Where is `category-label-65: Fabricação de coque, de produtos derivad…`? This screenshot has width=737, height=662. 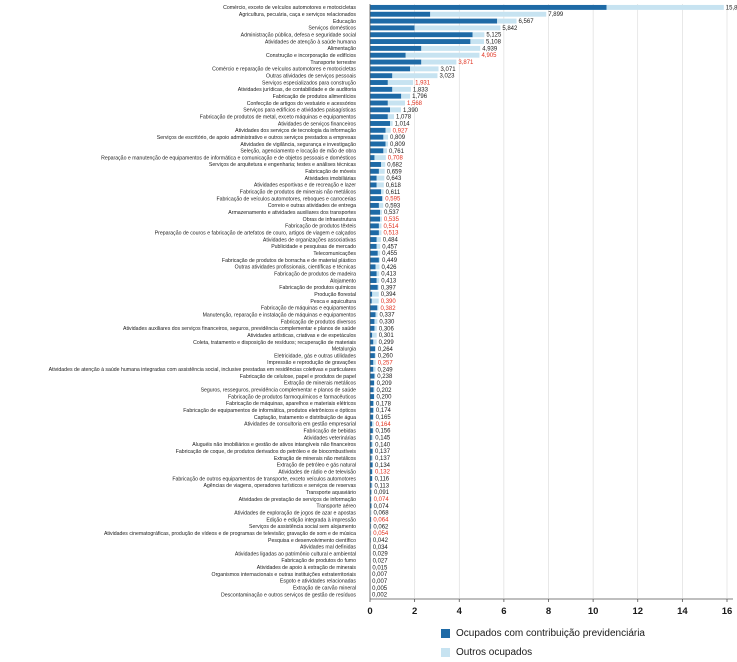
category-label-65: Fabricação de coque, de produtos derivad… is located at coordinates (266, 452).